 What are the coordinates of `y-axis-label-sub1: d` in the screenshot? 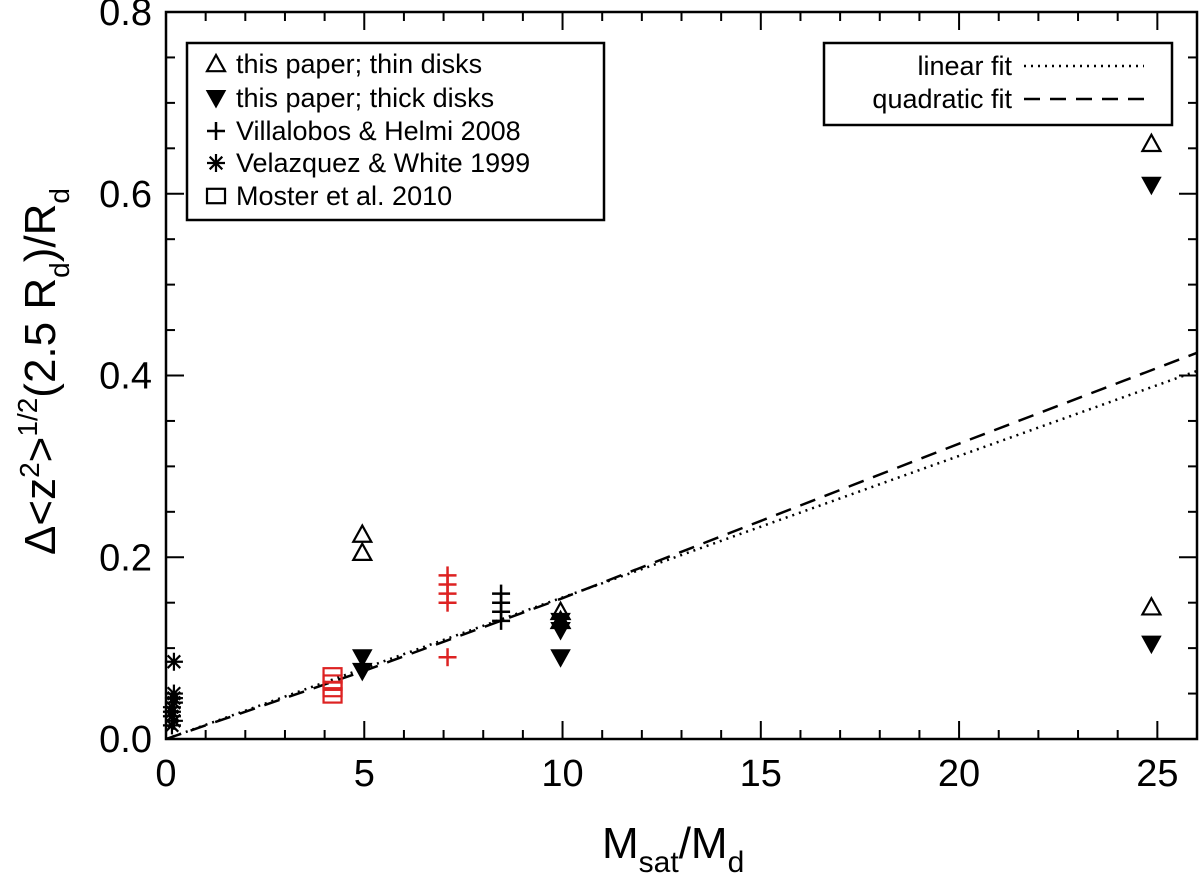 It's located at (59, 270).